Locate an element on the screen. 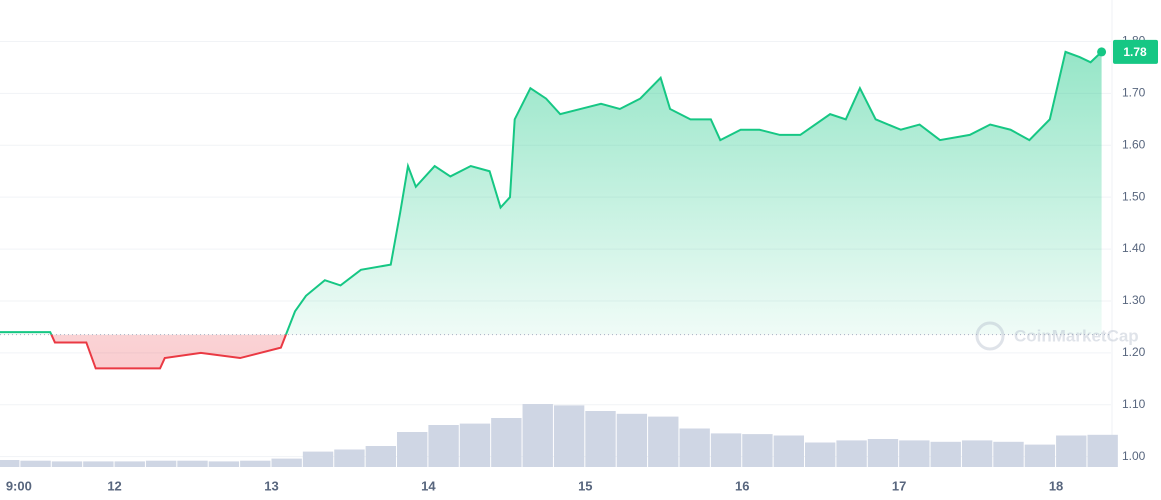  y-tick-label: 1.10 is located at coordinates (1134, 404).